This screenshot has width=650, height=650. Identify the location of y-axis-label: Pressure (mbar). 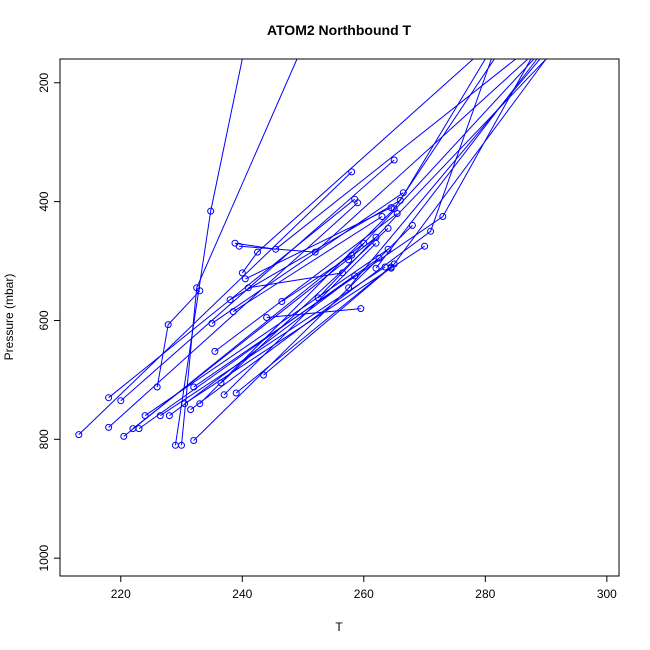
(9, 317).